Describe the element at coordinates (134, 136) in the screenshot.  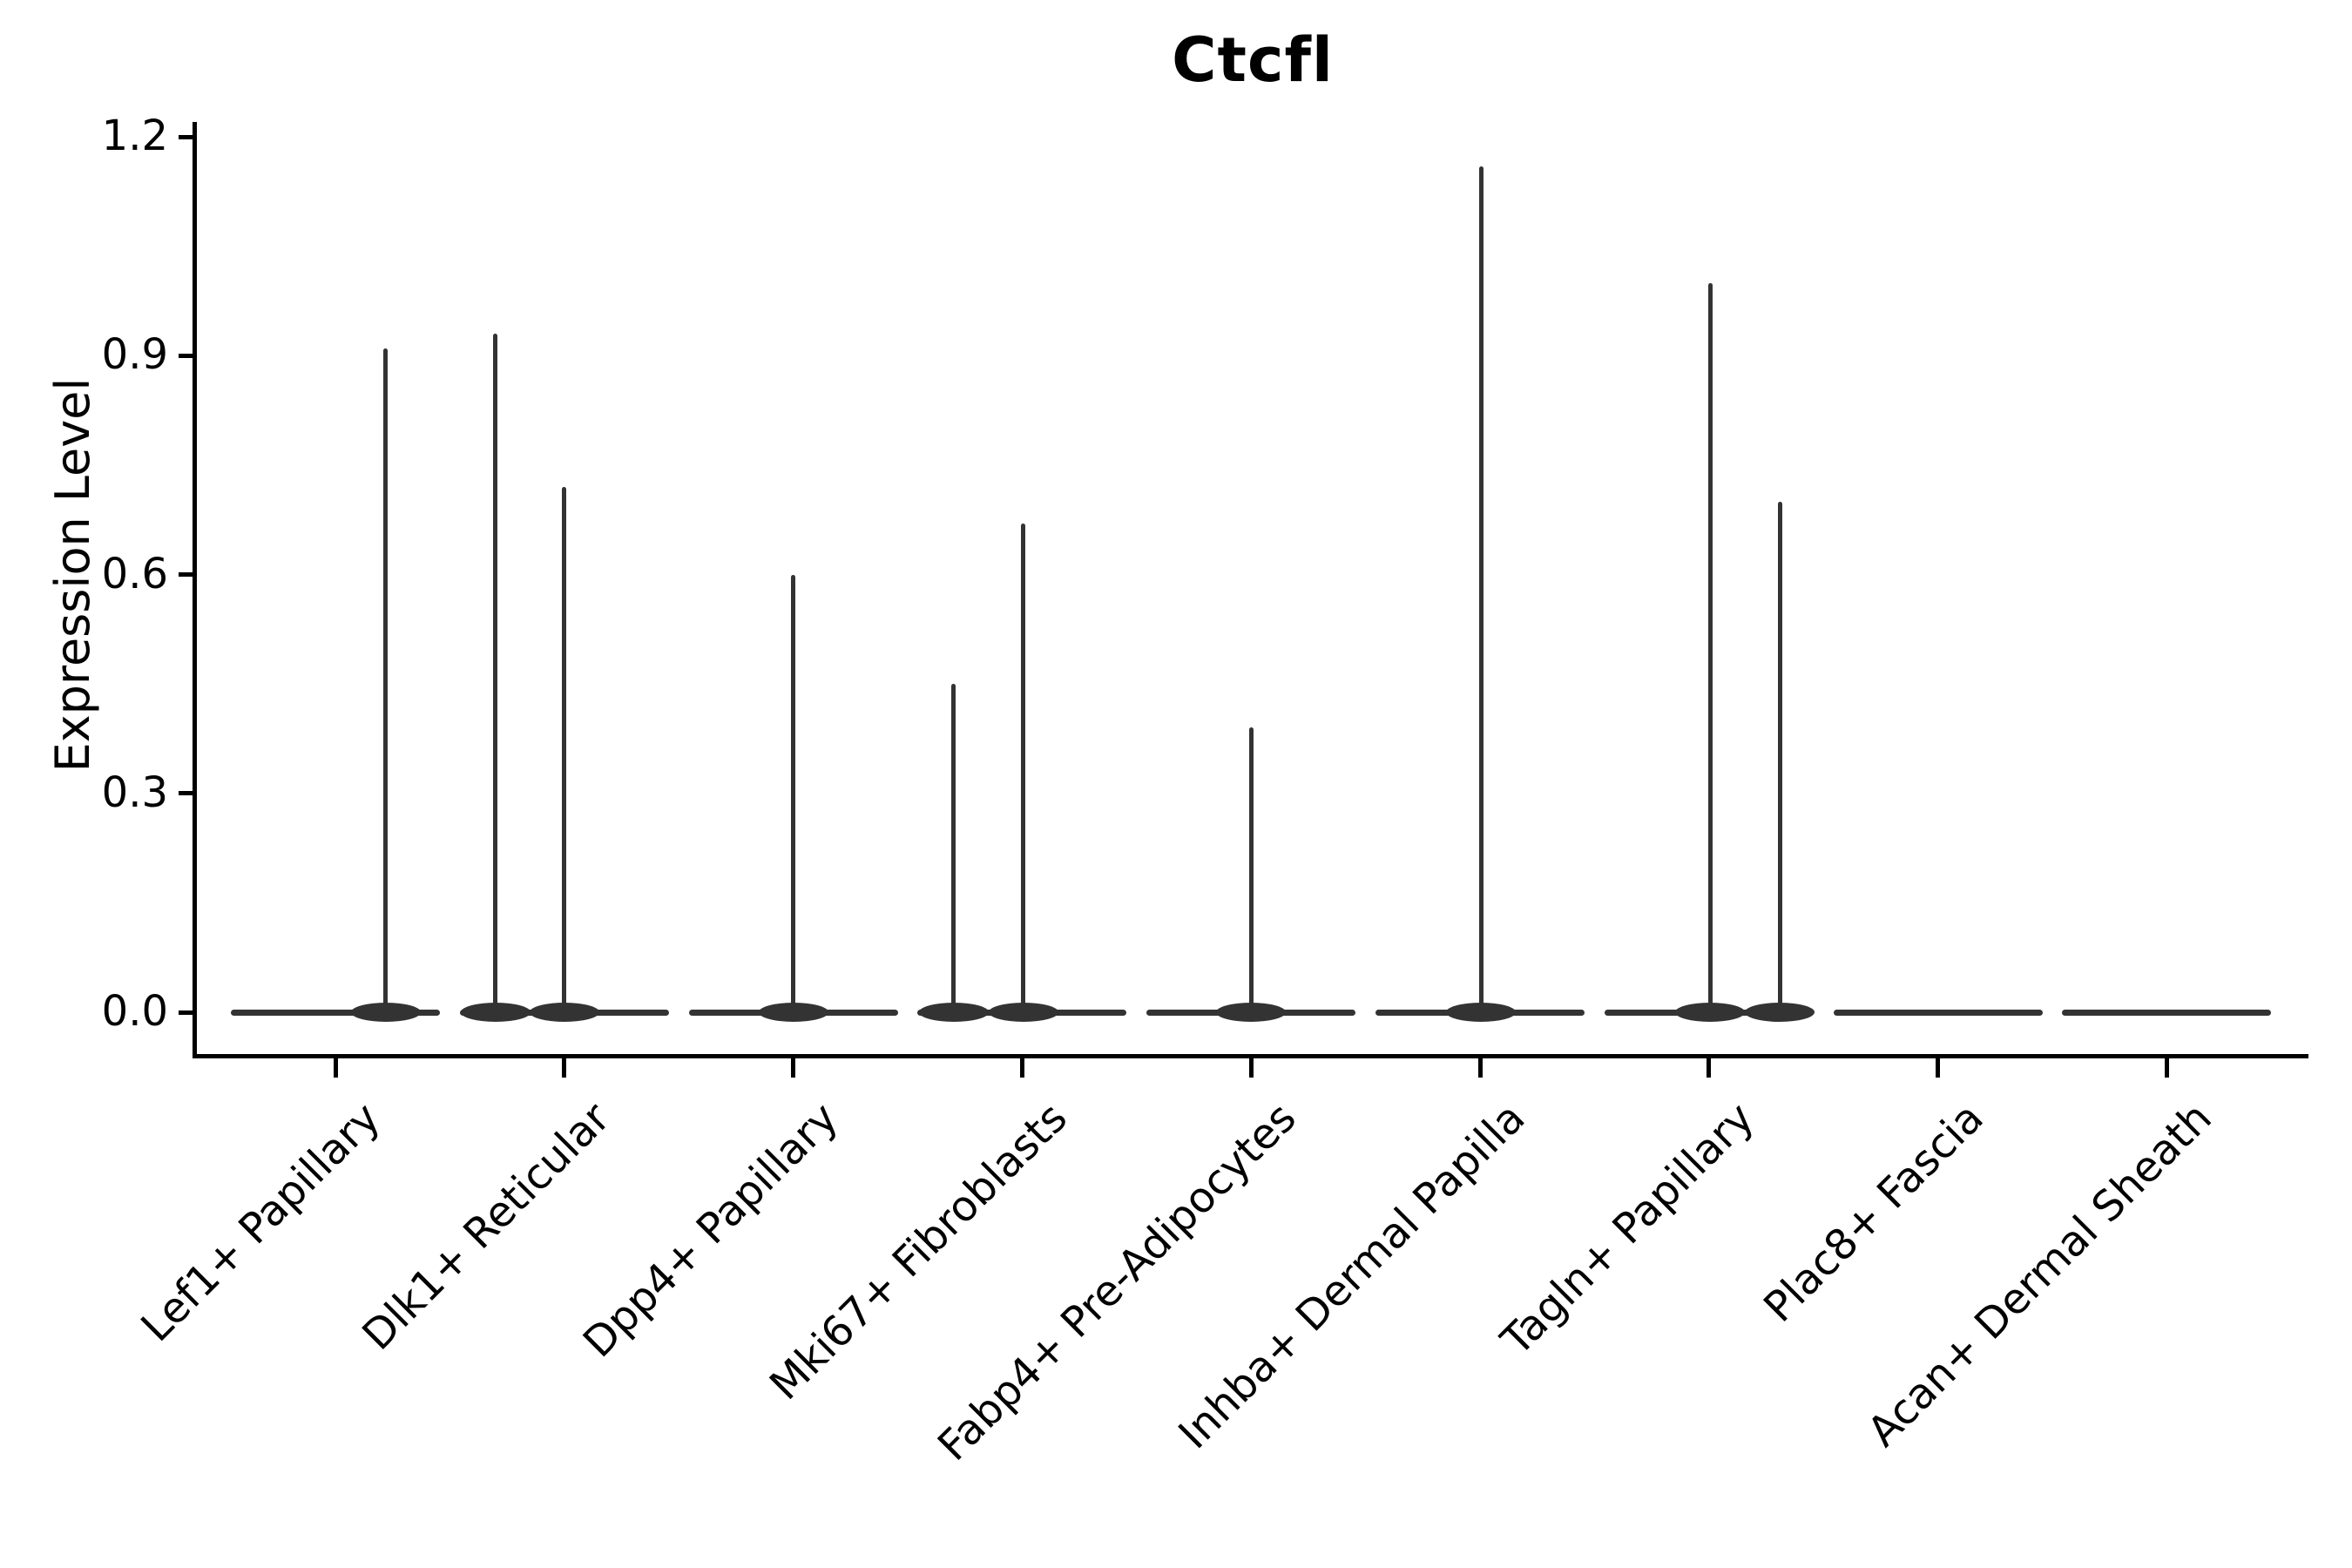
I see `y-tick-label: 1.2` at that location.